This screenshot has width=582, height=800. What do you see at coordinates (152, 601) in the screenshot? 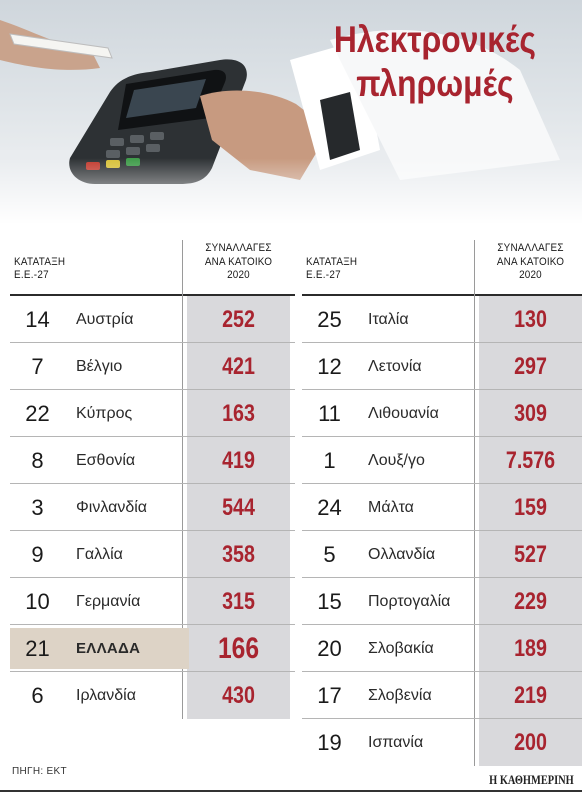
I see `table-row: 10 Γερμανία 315` at bounding box center [152, 601].